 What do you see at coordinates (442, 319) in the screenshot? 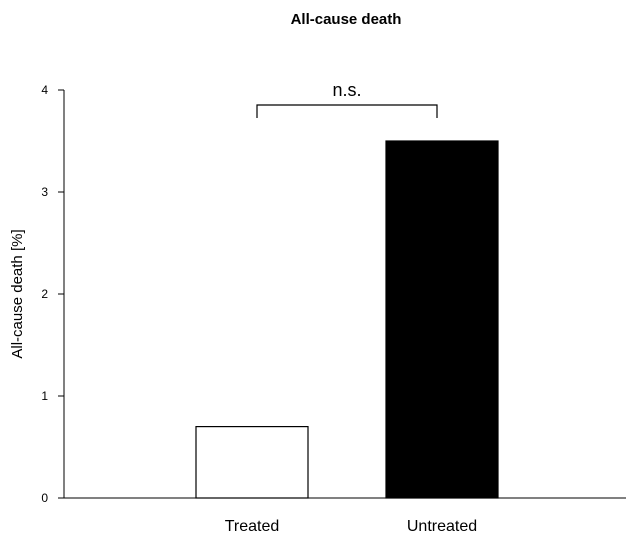
I see `bar-untreated` at bounding box center [442, 319].